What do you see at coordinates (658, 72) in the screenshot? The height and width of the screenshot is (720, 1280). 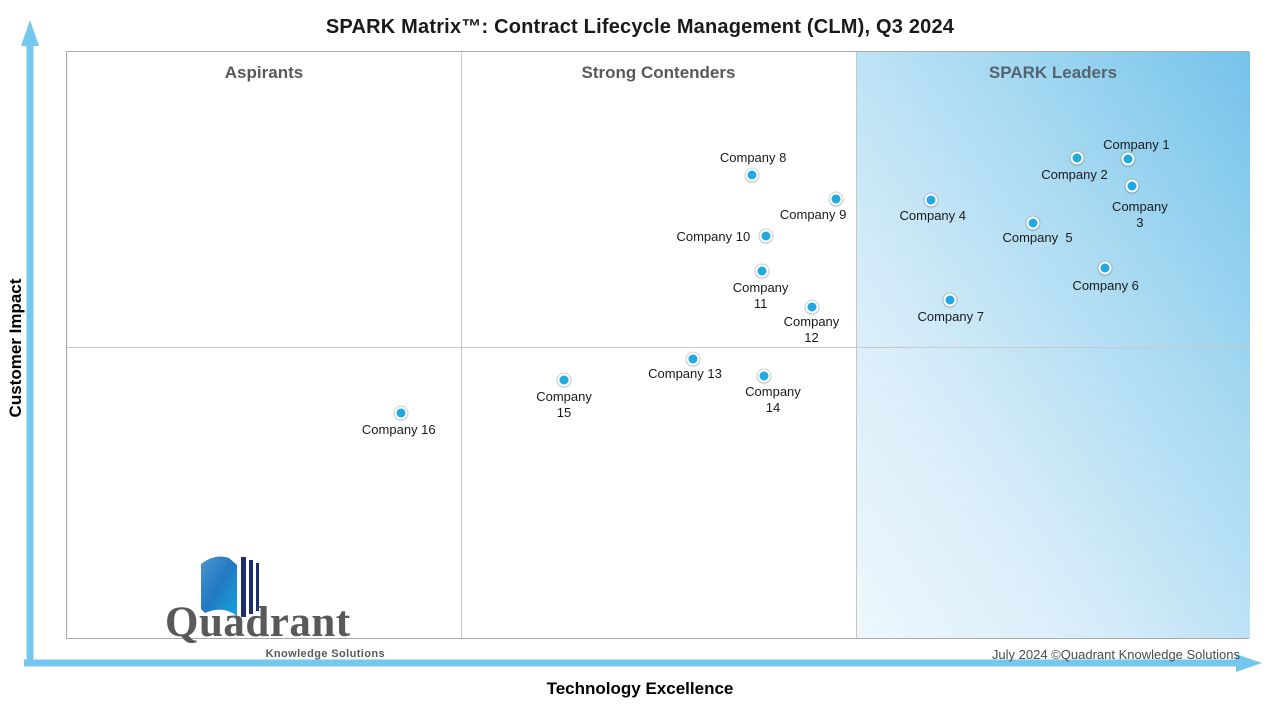 I see `quadrant-label-strong-contenders: Strong Contenders` at bounding box center [658, 72].